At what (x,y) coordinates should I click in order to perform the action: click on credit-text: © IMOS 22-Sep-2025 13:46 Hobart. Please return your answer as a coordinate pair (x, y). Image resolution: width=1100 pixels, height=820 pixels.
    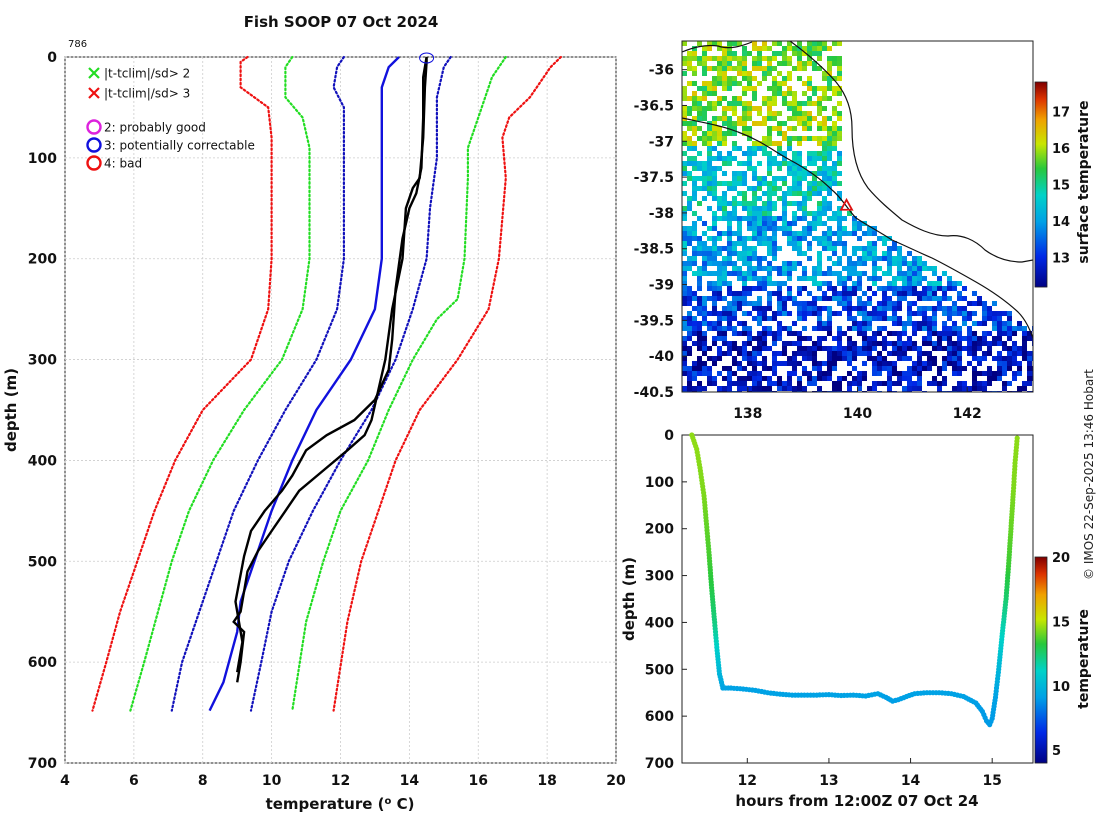
    Looking at the image, I should click on (1089, 474).